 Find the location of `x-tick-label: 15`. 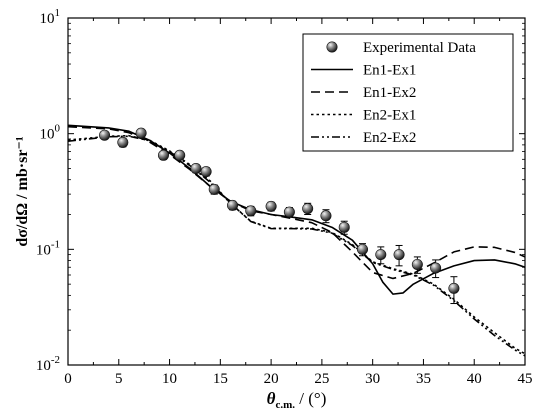

x-tick-label: 15 is located at coordinates (220, 379).